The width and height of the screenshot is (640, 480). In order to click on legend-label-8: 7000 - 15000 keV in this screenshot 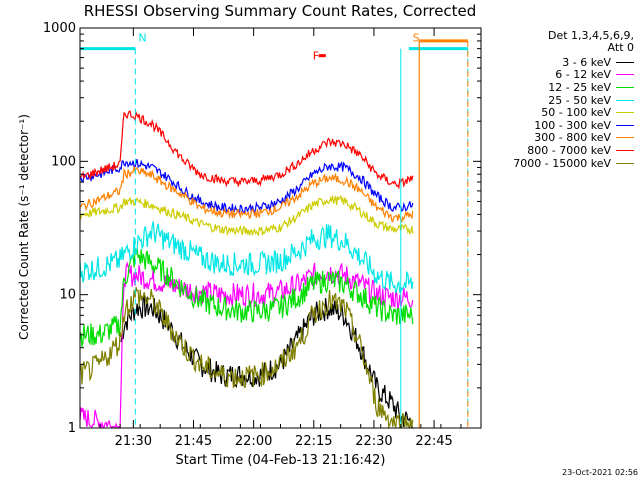, I will do `click(562, 163)`.